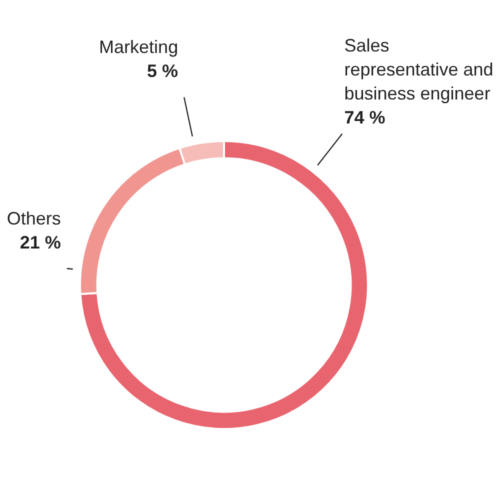 Image resolution: width=503 pixels, height=486 pixels. I want to click on data-label: 21 %, so click(40, 242).